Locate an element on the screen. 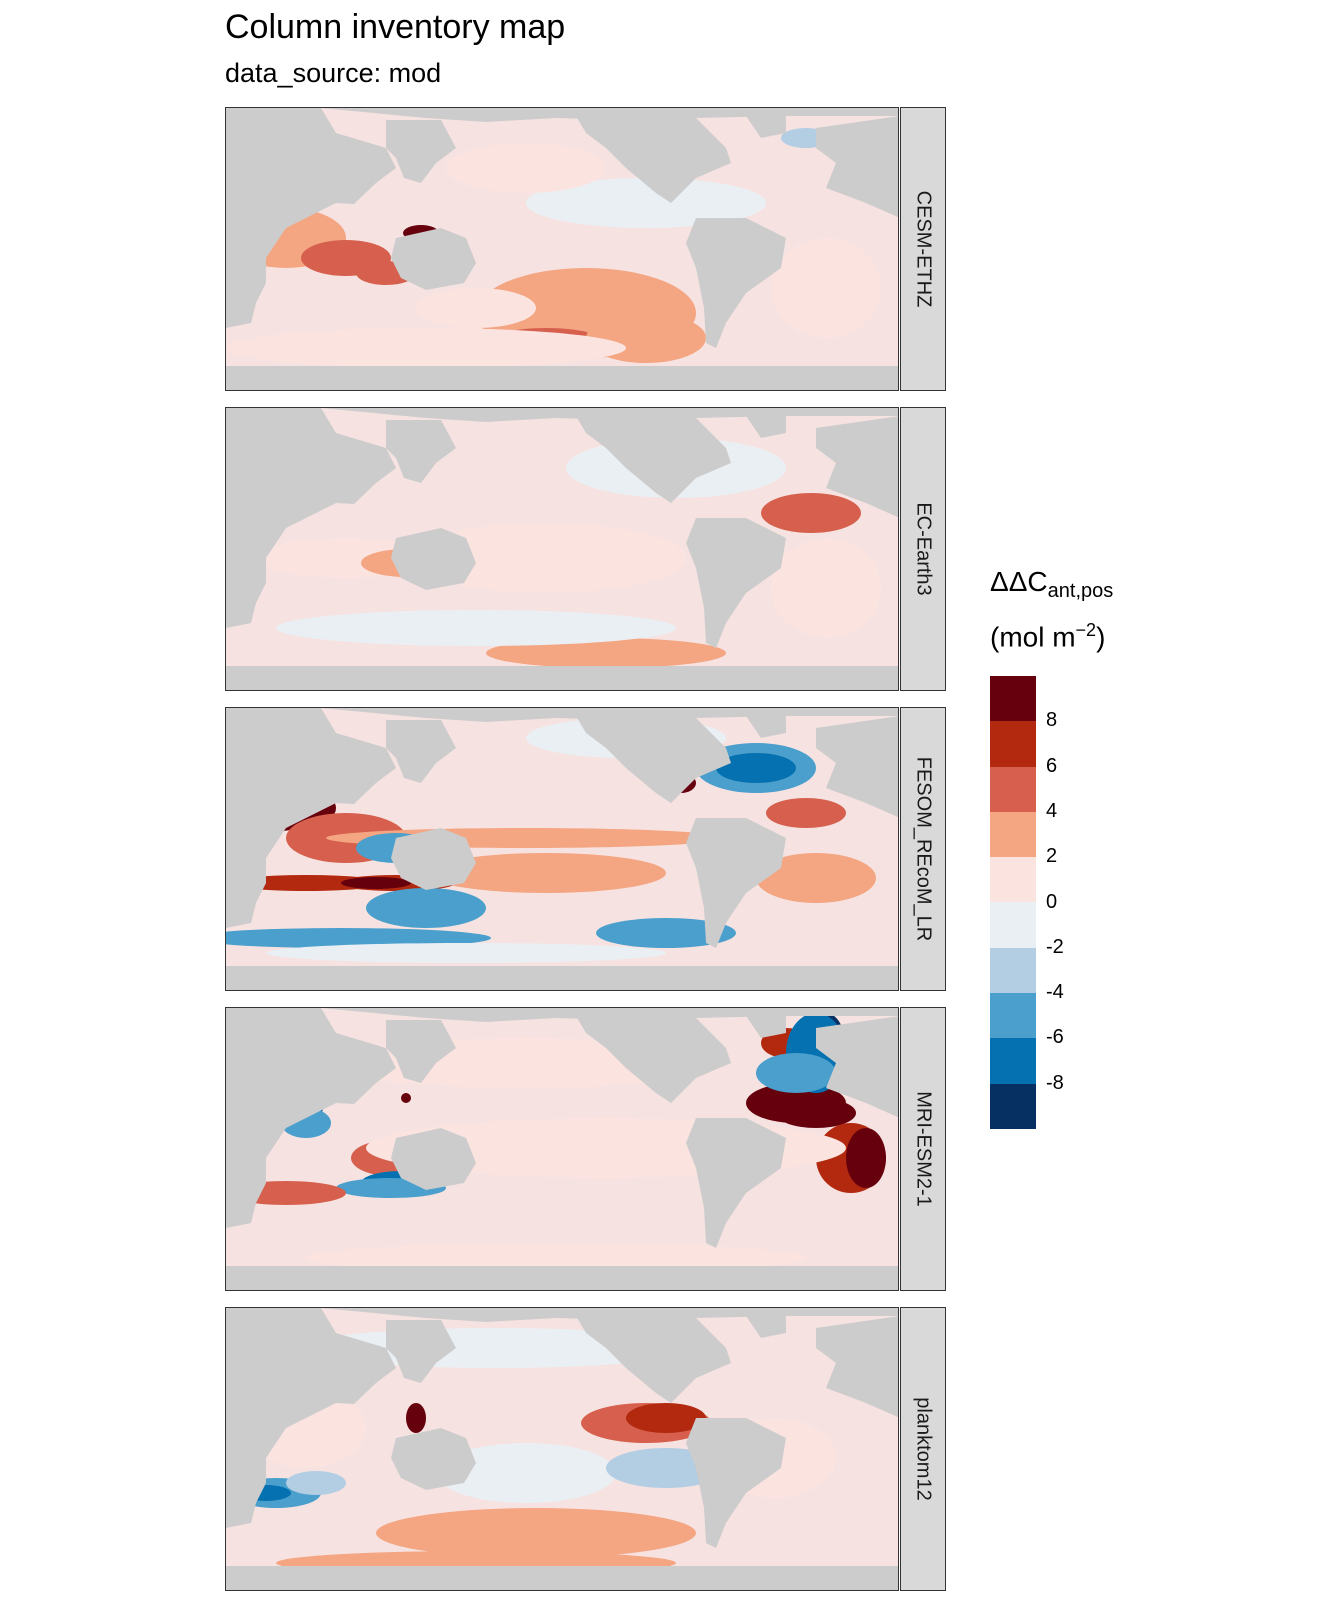 This screenshot has height=1612, width=1344. legend-tick-label: 4 is located at coordinates (1052, 810).